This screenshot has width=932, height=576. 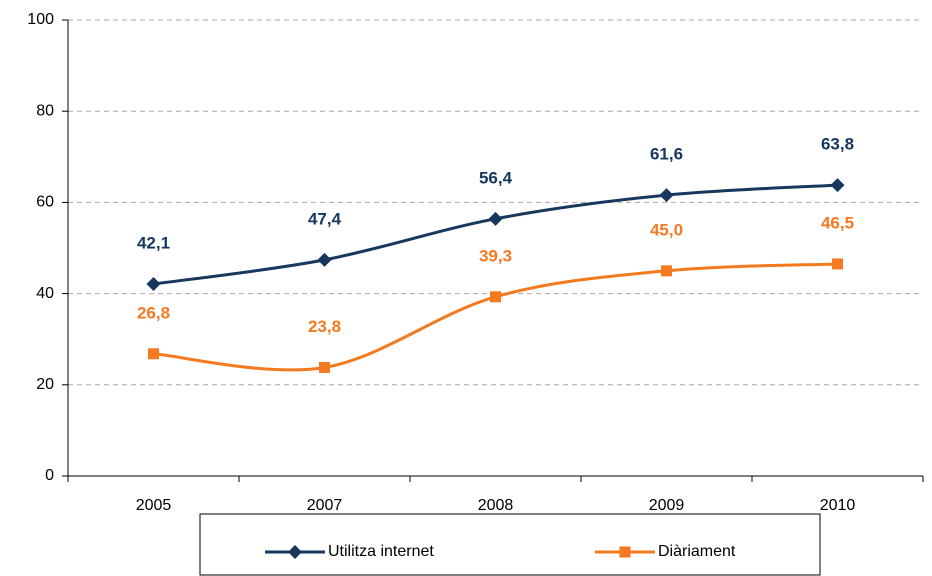 What do you see at coordinates (496, 505) in the screenshot?
I see `x-tick-label: 2008` at bounding box center [496, 505].